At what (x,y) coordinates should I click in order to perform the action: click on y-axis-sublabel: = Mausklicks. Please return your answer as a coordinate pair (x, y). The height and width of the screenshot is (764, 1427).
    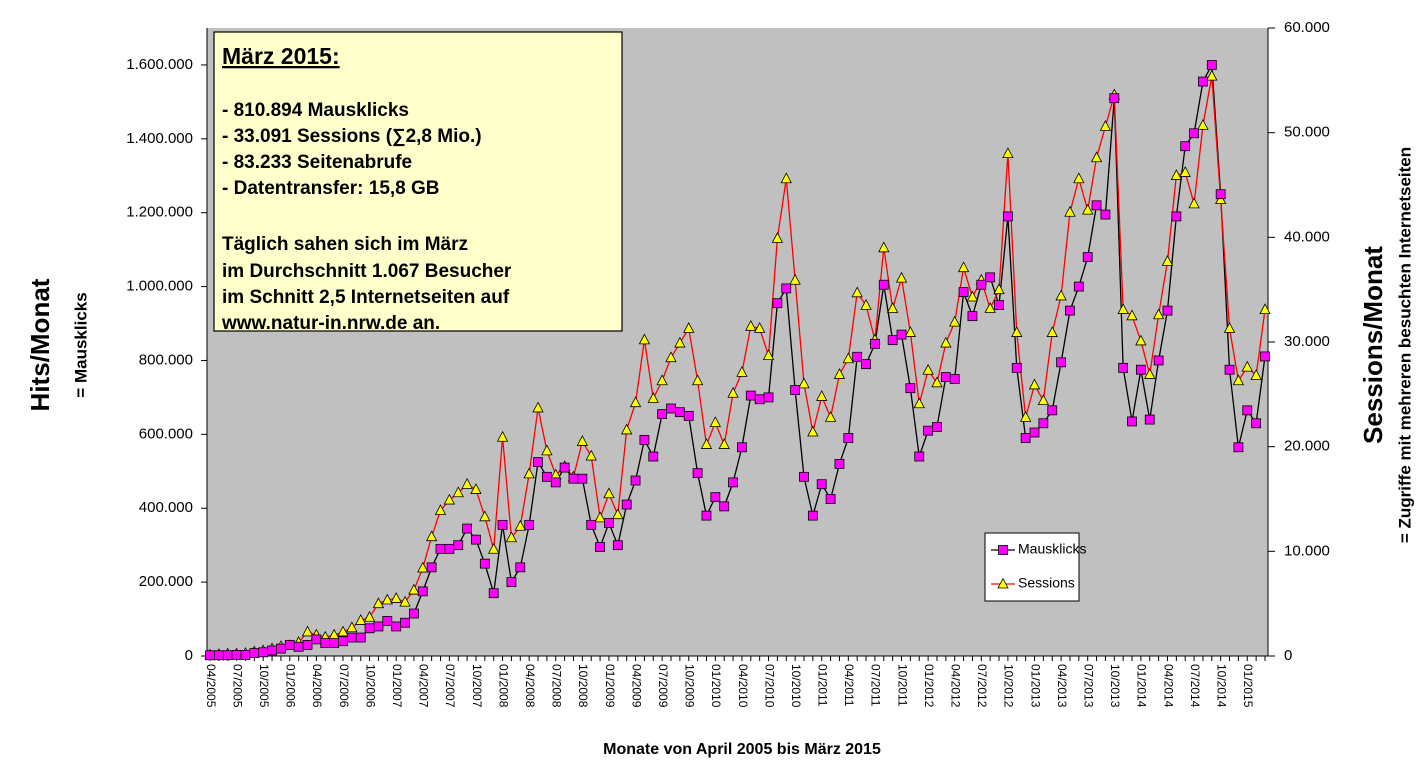
    Looking at the image, I should click on (80, 344).